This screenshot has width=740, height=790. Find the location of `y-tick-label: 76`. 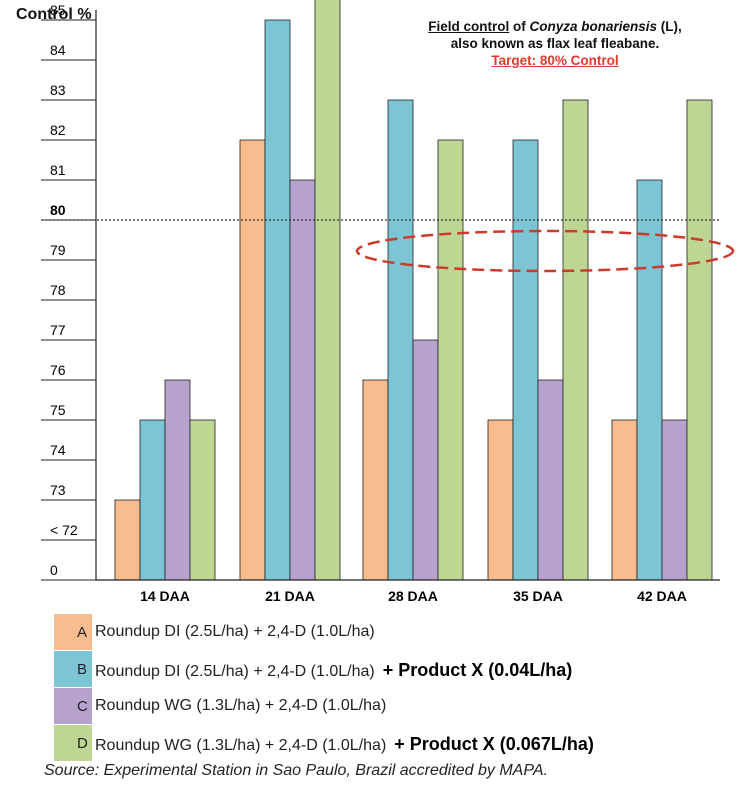

y-tick-label: 76 is located at coordinates (58, 370).